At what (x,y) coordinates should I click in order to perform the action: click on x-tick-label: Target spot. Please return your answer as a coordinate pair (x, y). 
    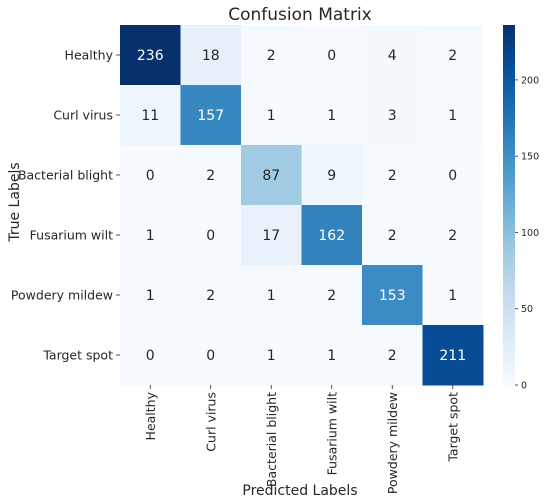
    Looking at the image, I should click on (452, 427).